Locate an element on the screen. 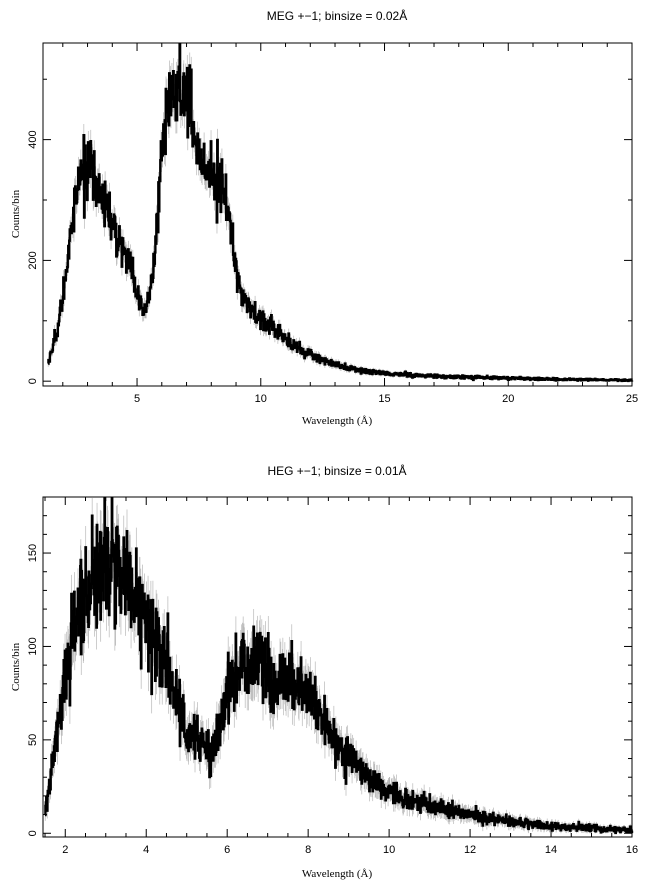 The image size is (649, 891). heg-x-axis-label: Wavelength (Å) is located at coordinates (337, 874).